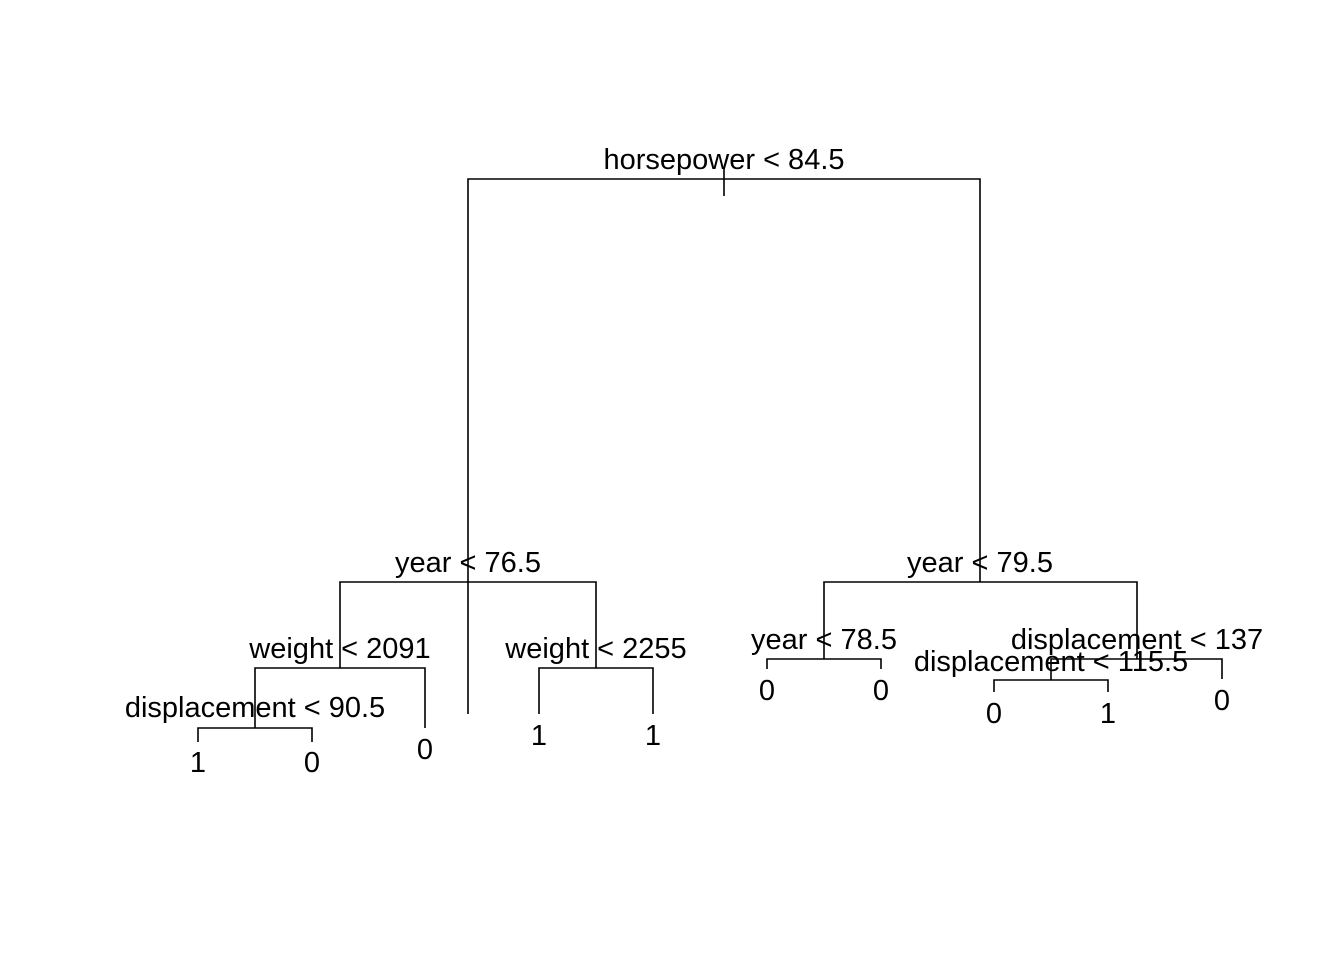 This screenshot has height=960, width=1344. What do you see at coordinates (824, 640) in the screenshot?
I see `split-label-year-78-5: year < 78.5` at bounding box center [824, 640].